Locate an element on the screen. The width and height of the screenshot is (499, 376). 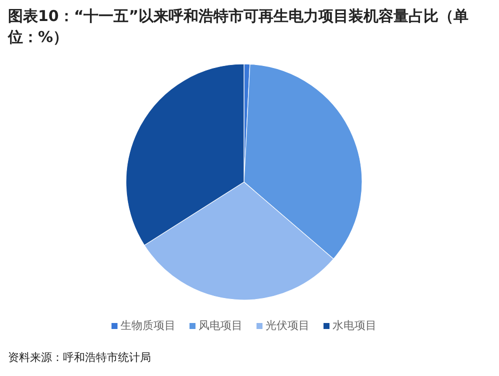
legend-label: 风电项目 is located at coordinates (220, 325).